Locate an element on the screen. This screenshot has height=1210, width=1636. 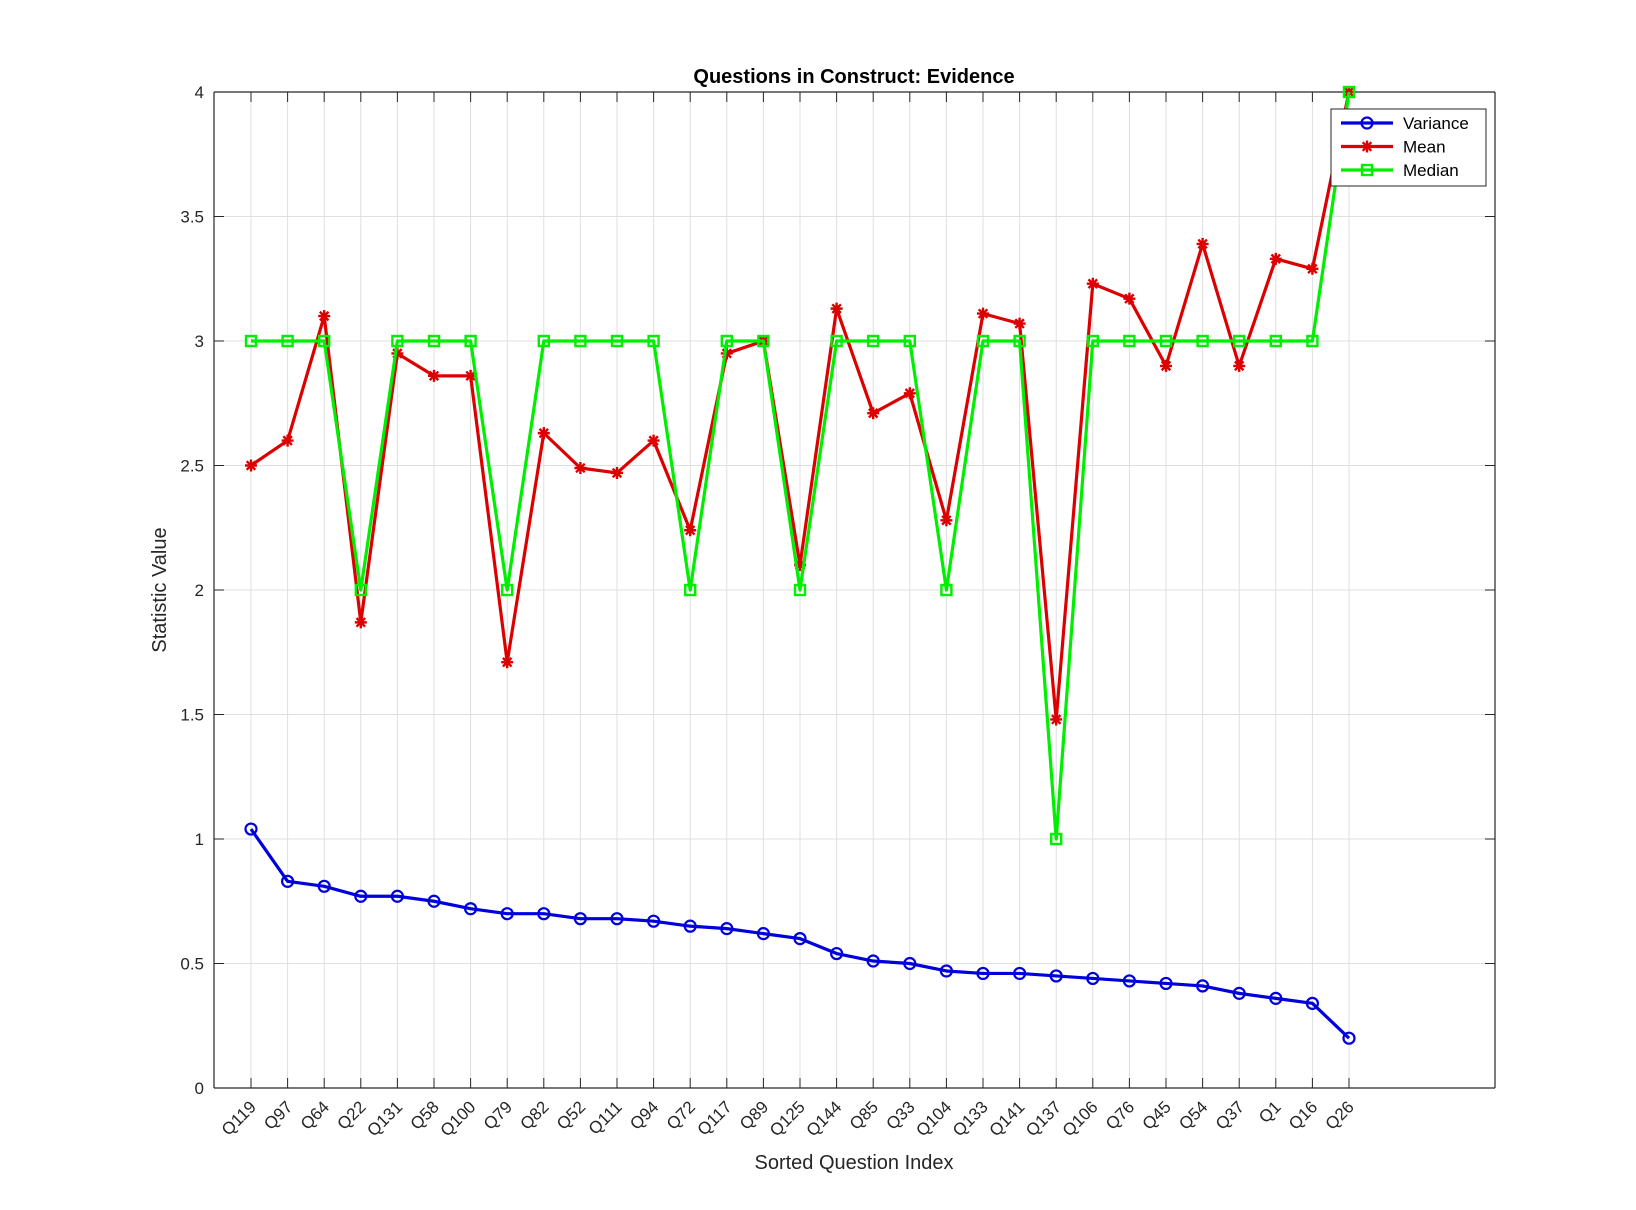
legend-label-median: Median is located at coordinates (1431, 170).